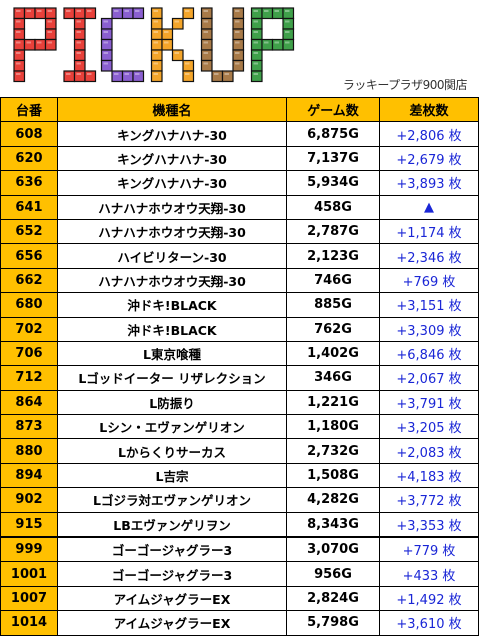 Image resolution: width=479 pixels, height=642 pixels. Describe the element at coordinates (172, 427) in the screenshot. I see `machine-name-cell: Lシン・エヴァンゲリオン` at that location.